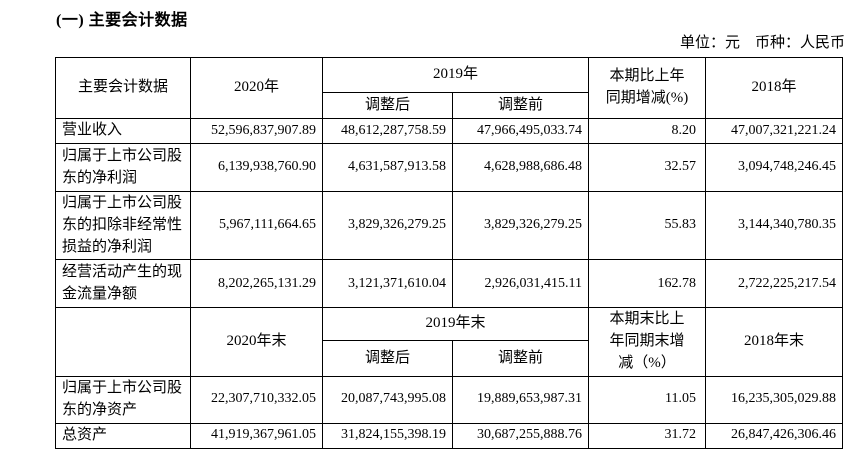  I want to click on cell-2019-before-value: 19,889,653,987.31, so click(520, 399).